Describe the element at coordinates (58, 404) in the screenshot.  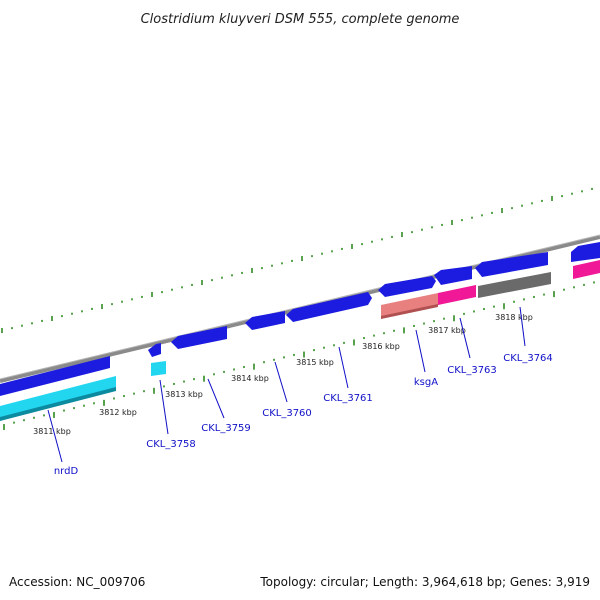
I see `gene-block-cyan-left-shadow` at that location.